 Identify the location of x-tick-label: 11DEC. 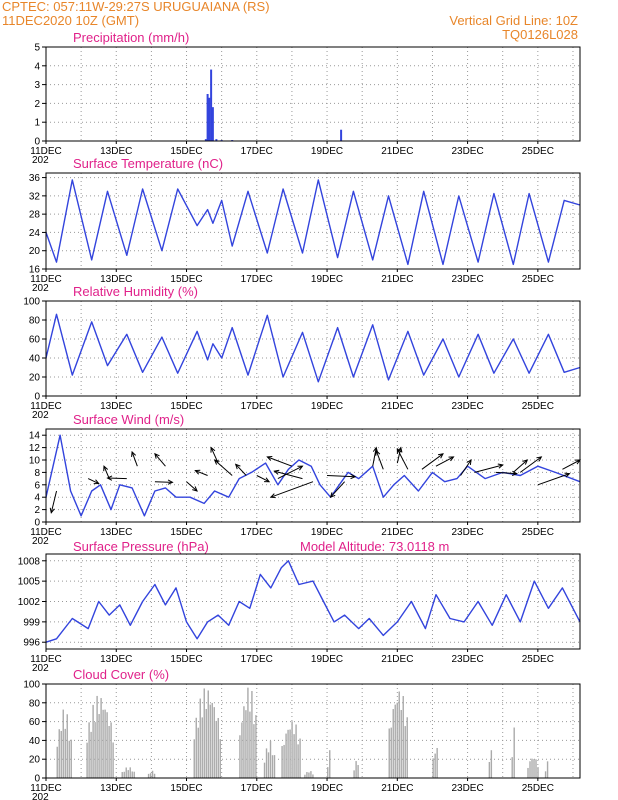
(46, 406).